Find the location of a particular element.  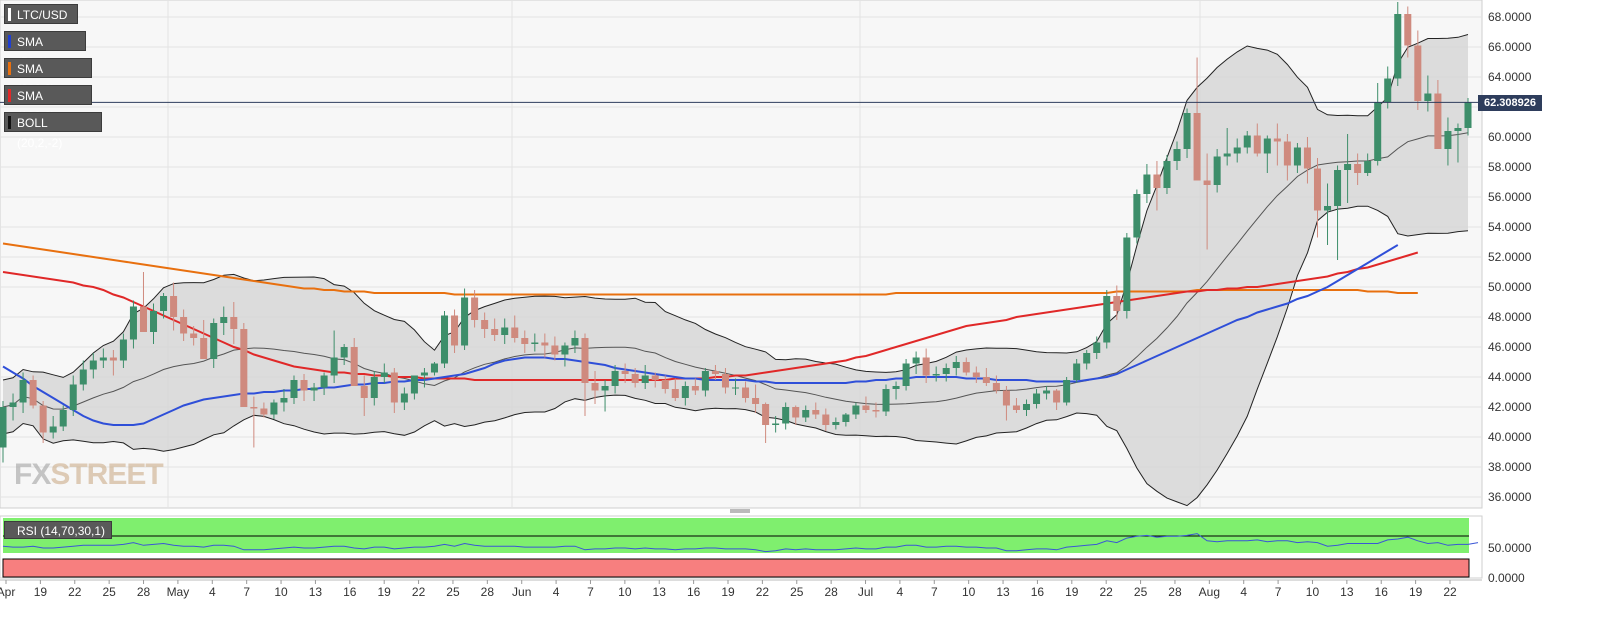

watermark-street: STREET is located at coordinates (106, 474).